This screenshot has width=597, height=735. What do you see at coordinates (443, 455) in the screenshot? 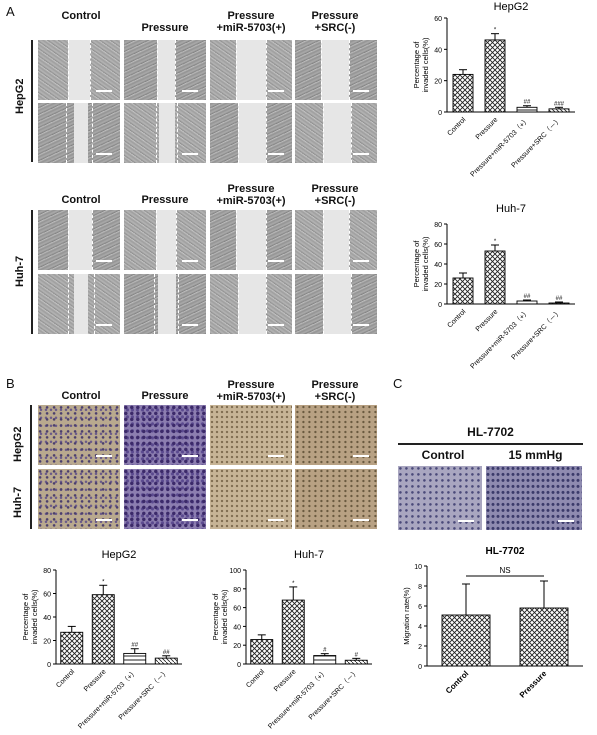
I see `panel-c-control-label: Control` at bounding box center [443, 455].